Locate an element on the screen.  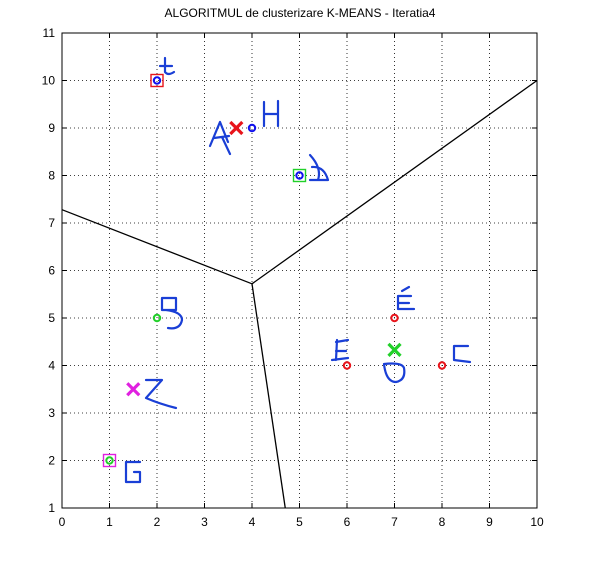
point-g is located at coordinates (109, 460).